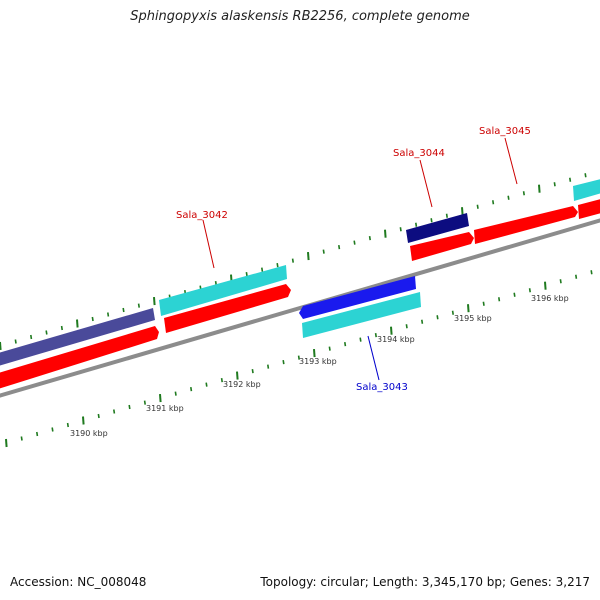 The image size is (600, 600). Describe the element at coordinates (550, 298) in the screenshot. I see `scale-label: 3196 kbp` at that location.